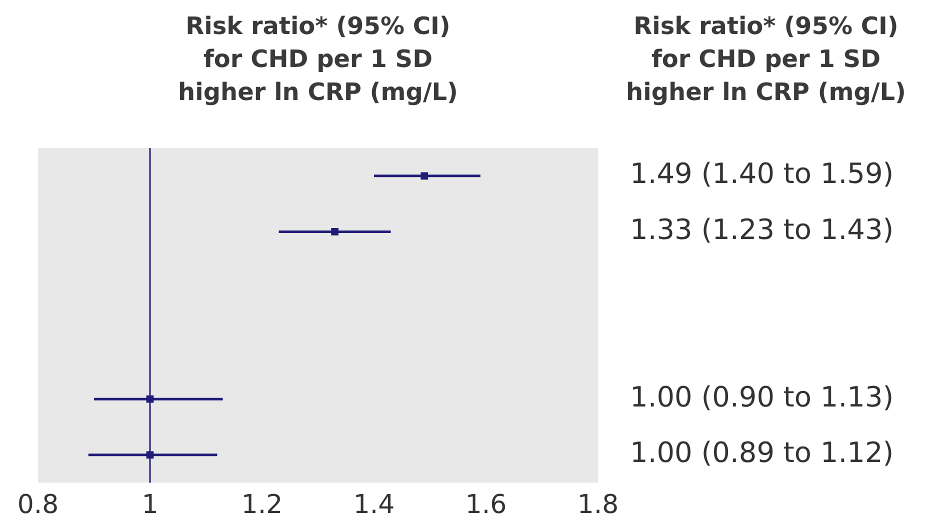  I want to click on data-label: 1.00 (0.89 to 1.12), so click(762, 453).